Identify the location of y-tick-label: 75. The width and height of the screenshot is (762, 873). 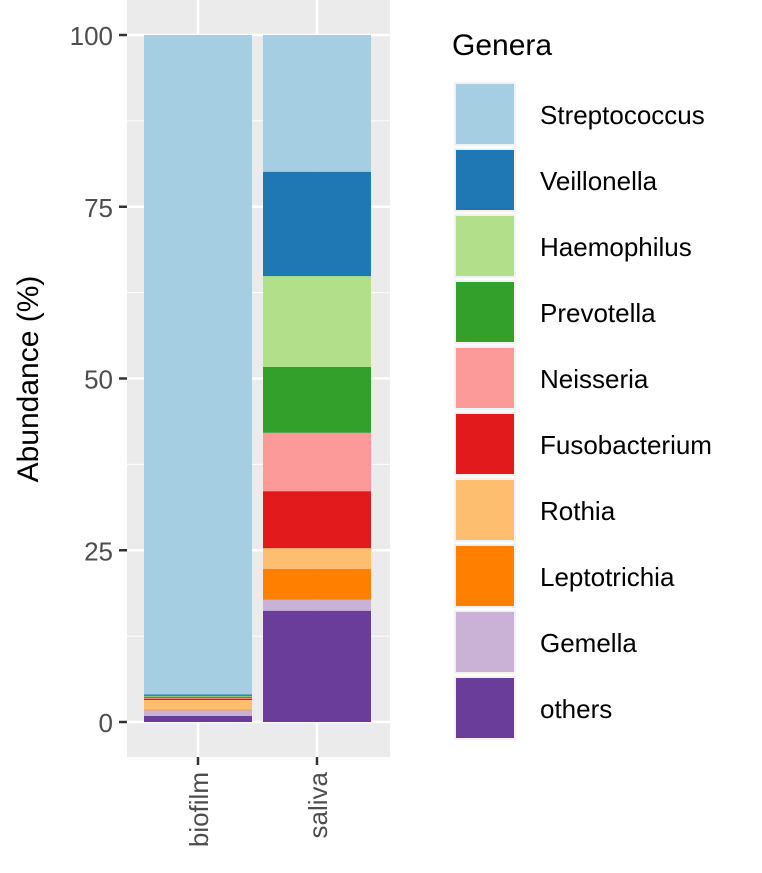
(98, 208).